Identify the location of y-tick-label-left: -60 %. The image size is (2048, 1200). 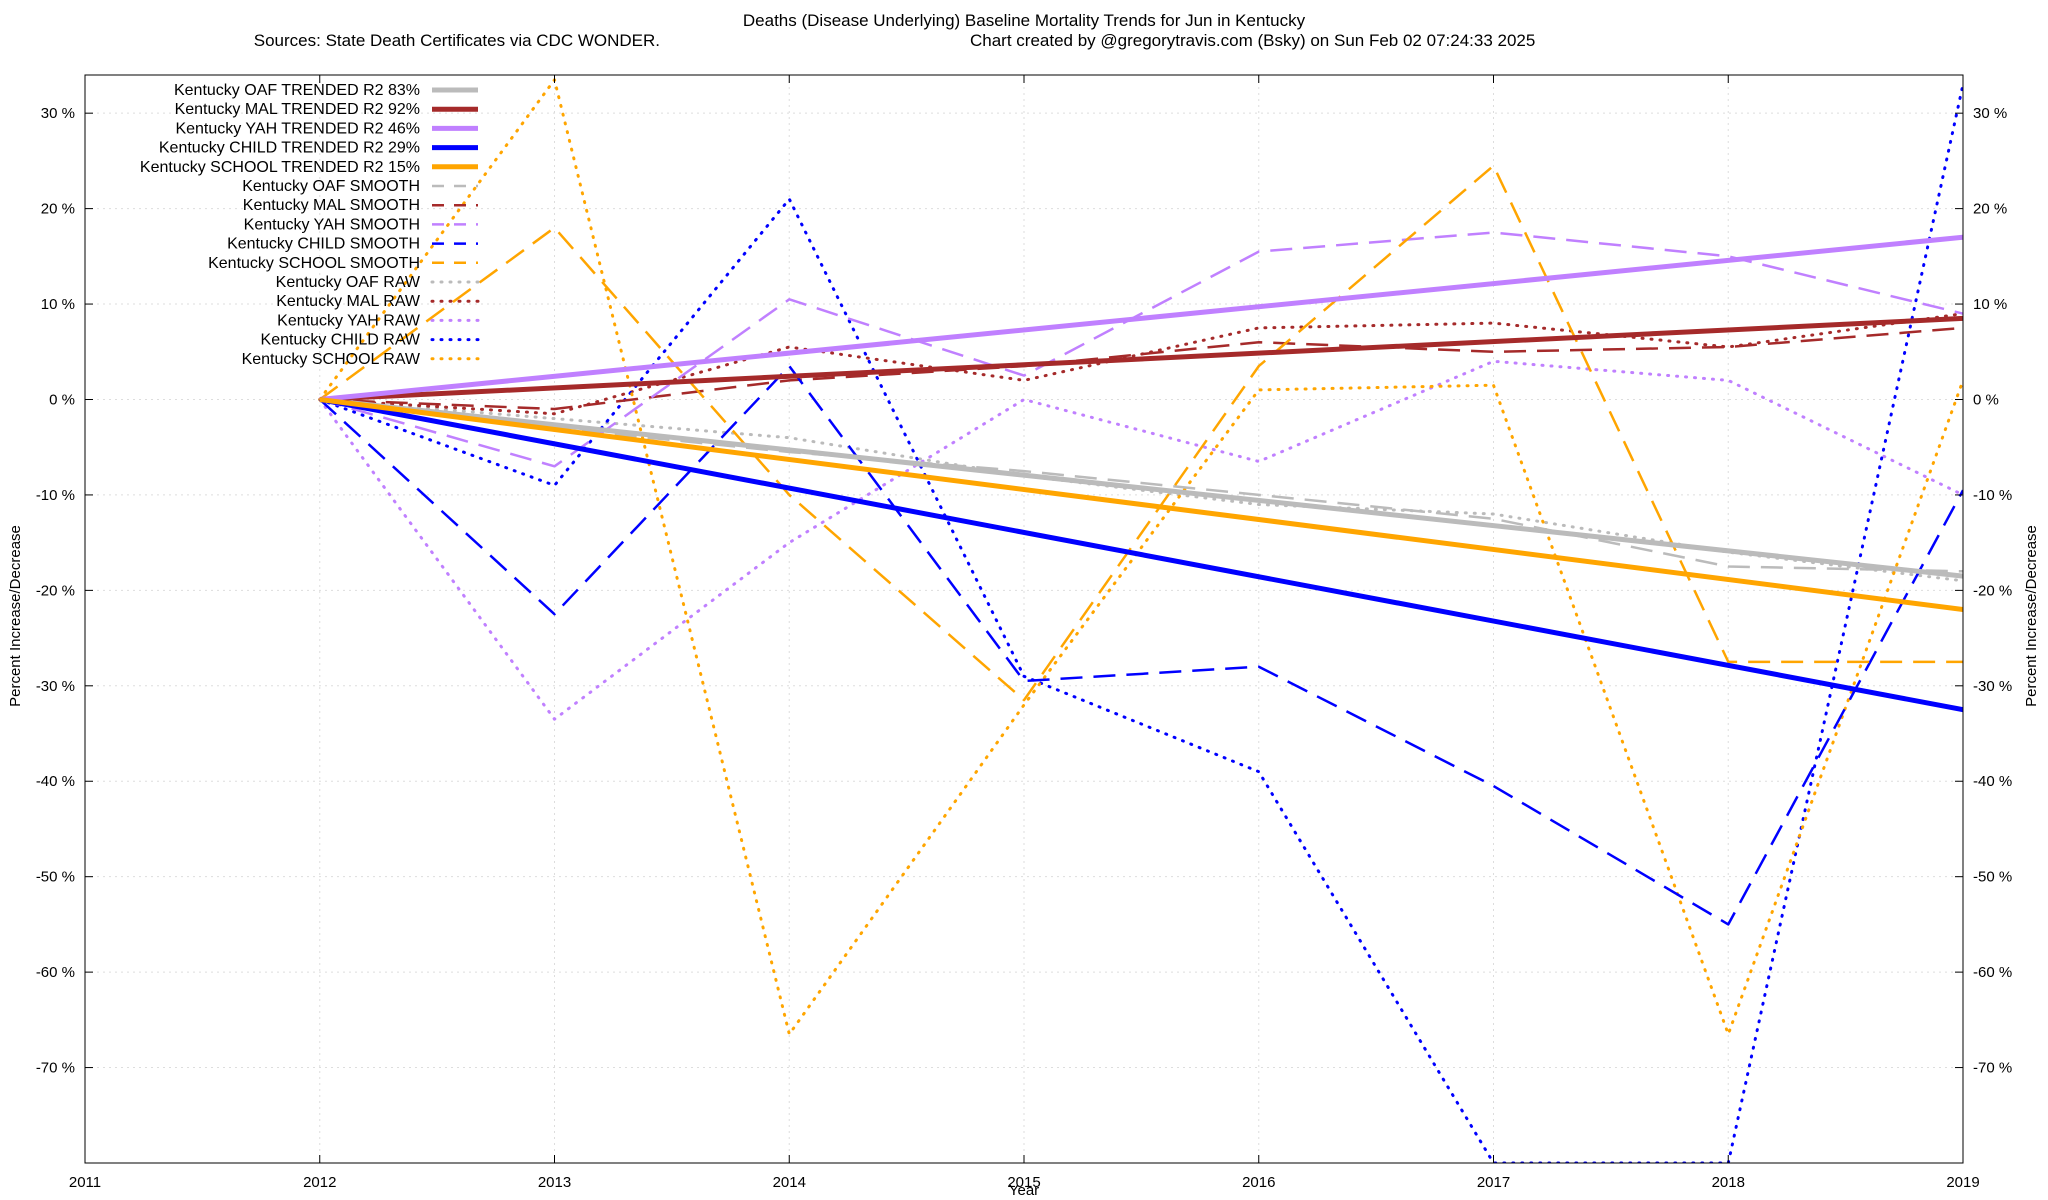
(55, 972).